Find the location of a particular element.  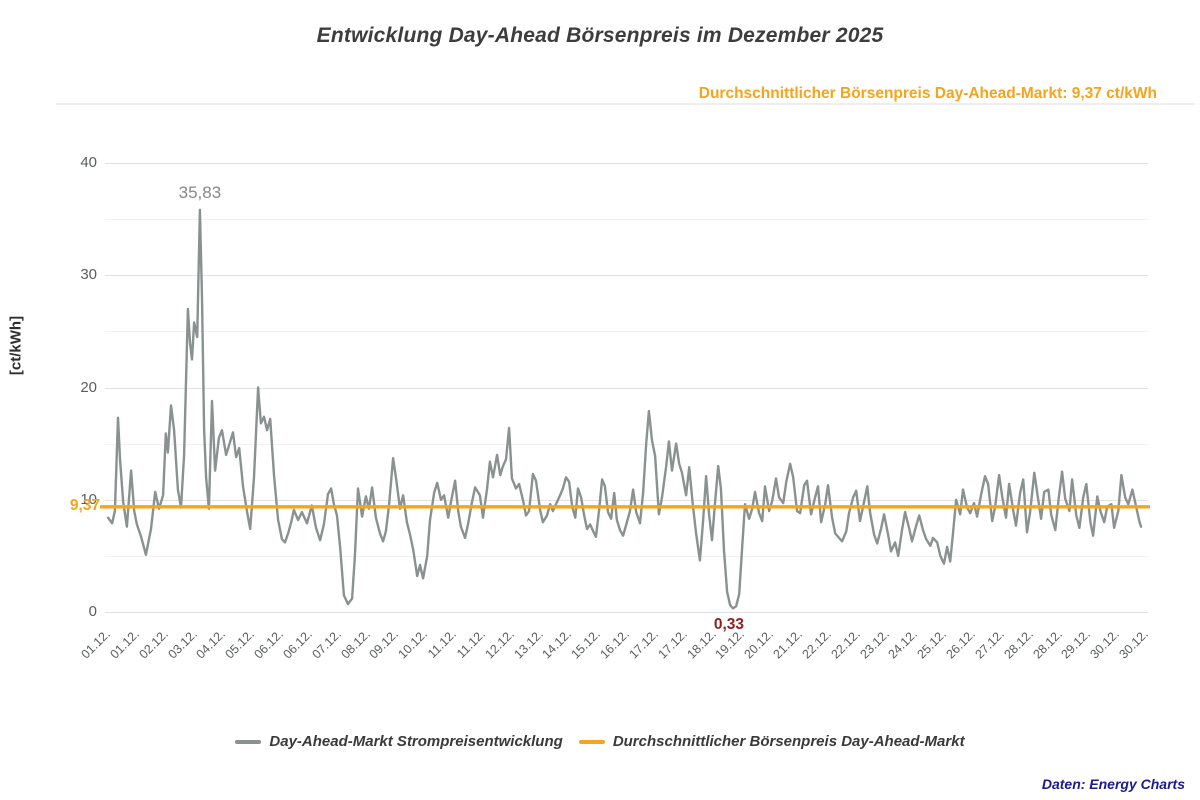

y-tick-label: 20 is located at coordinates (88, 387).